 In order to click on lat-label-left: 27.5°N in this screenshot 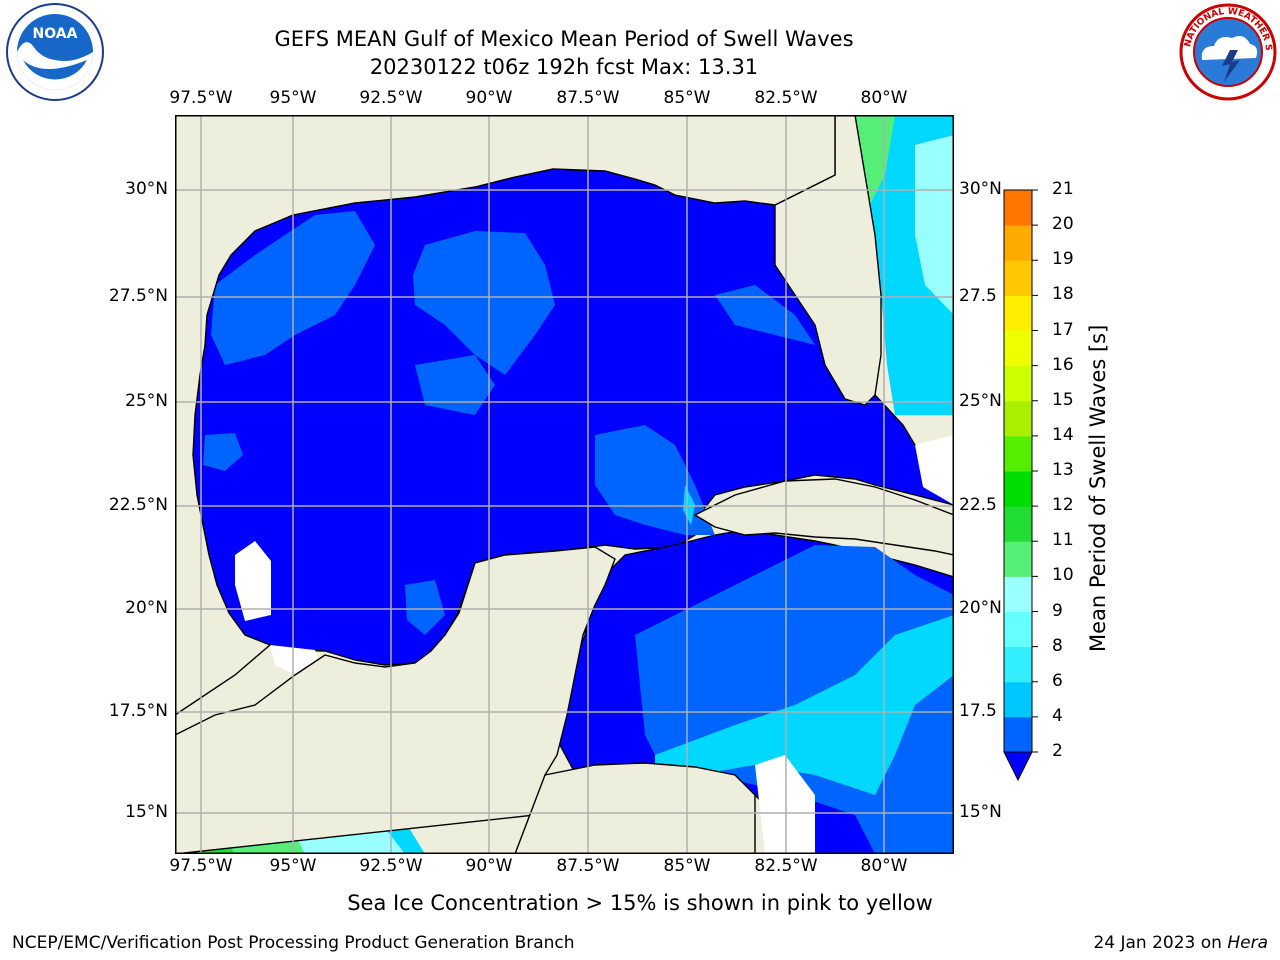, I will do `click(138, 296)`.